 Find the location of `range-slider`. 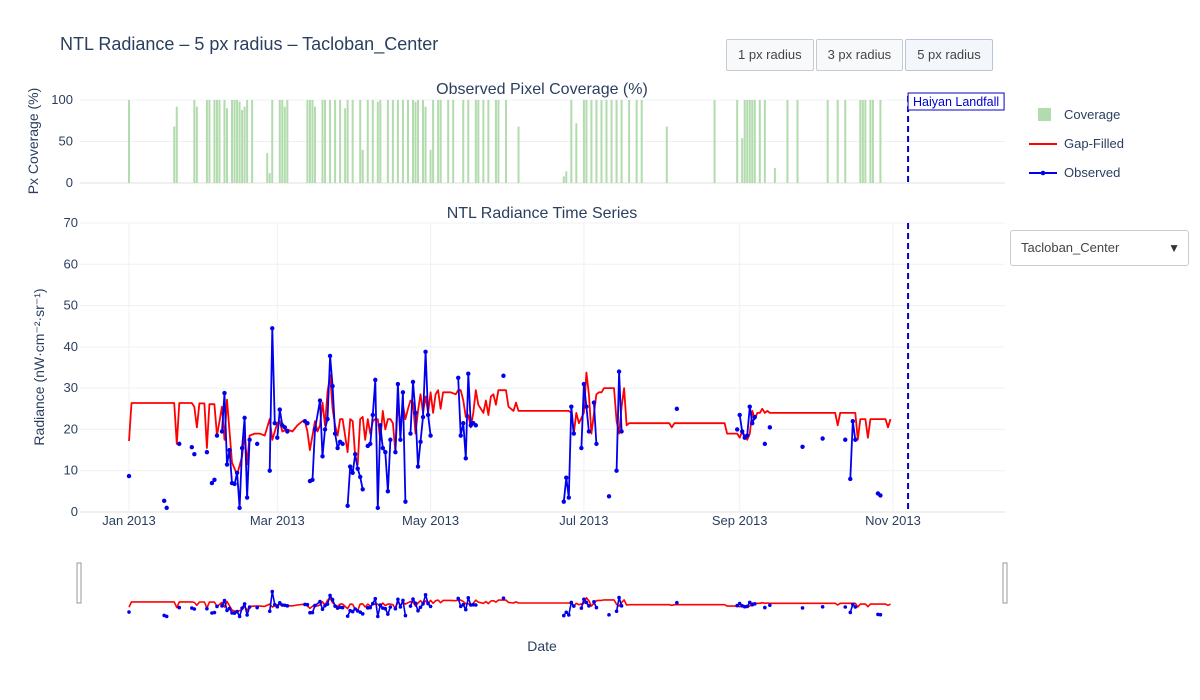

range-slider is located at coordinates (542, 590).